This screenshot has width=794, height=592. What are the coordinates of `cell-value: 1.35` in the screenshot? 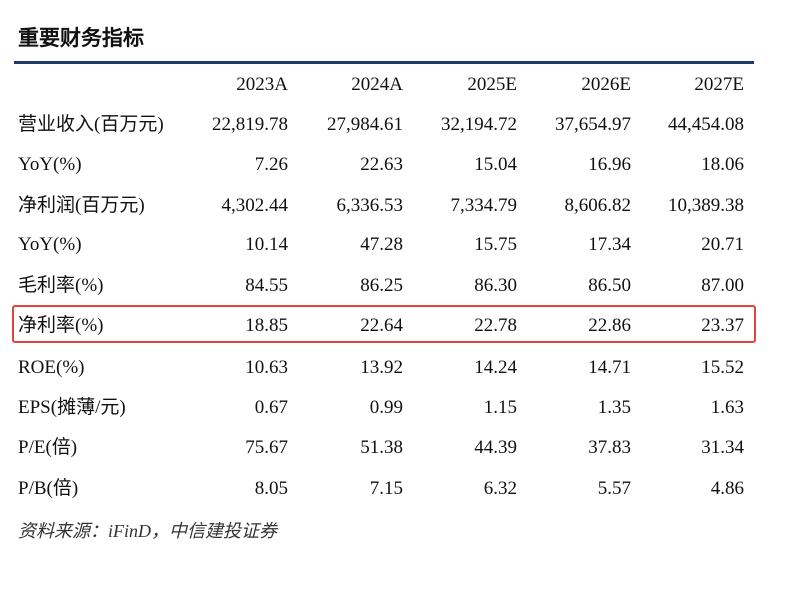 It's located at (614, 407).